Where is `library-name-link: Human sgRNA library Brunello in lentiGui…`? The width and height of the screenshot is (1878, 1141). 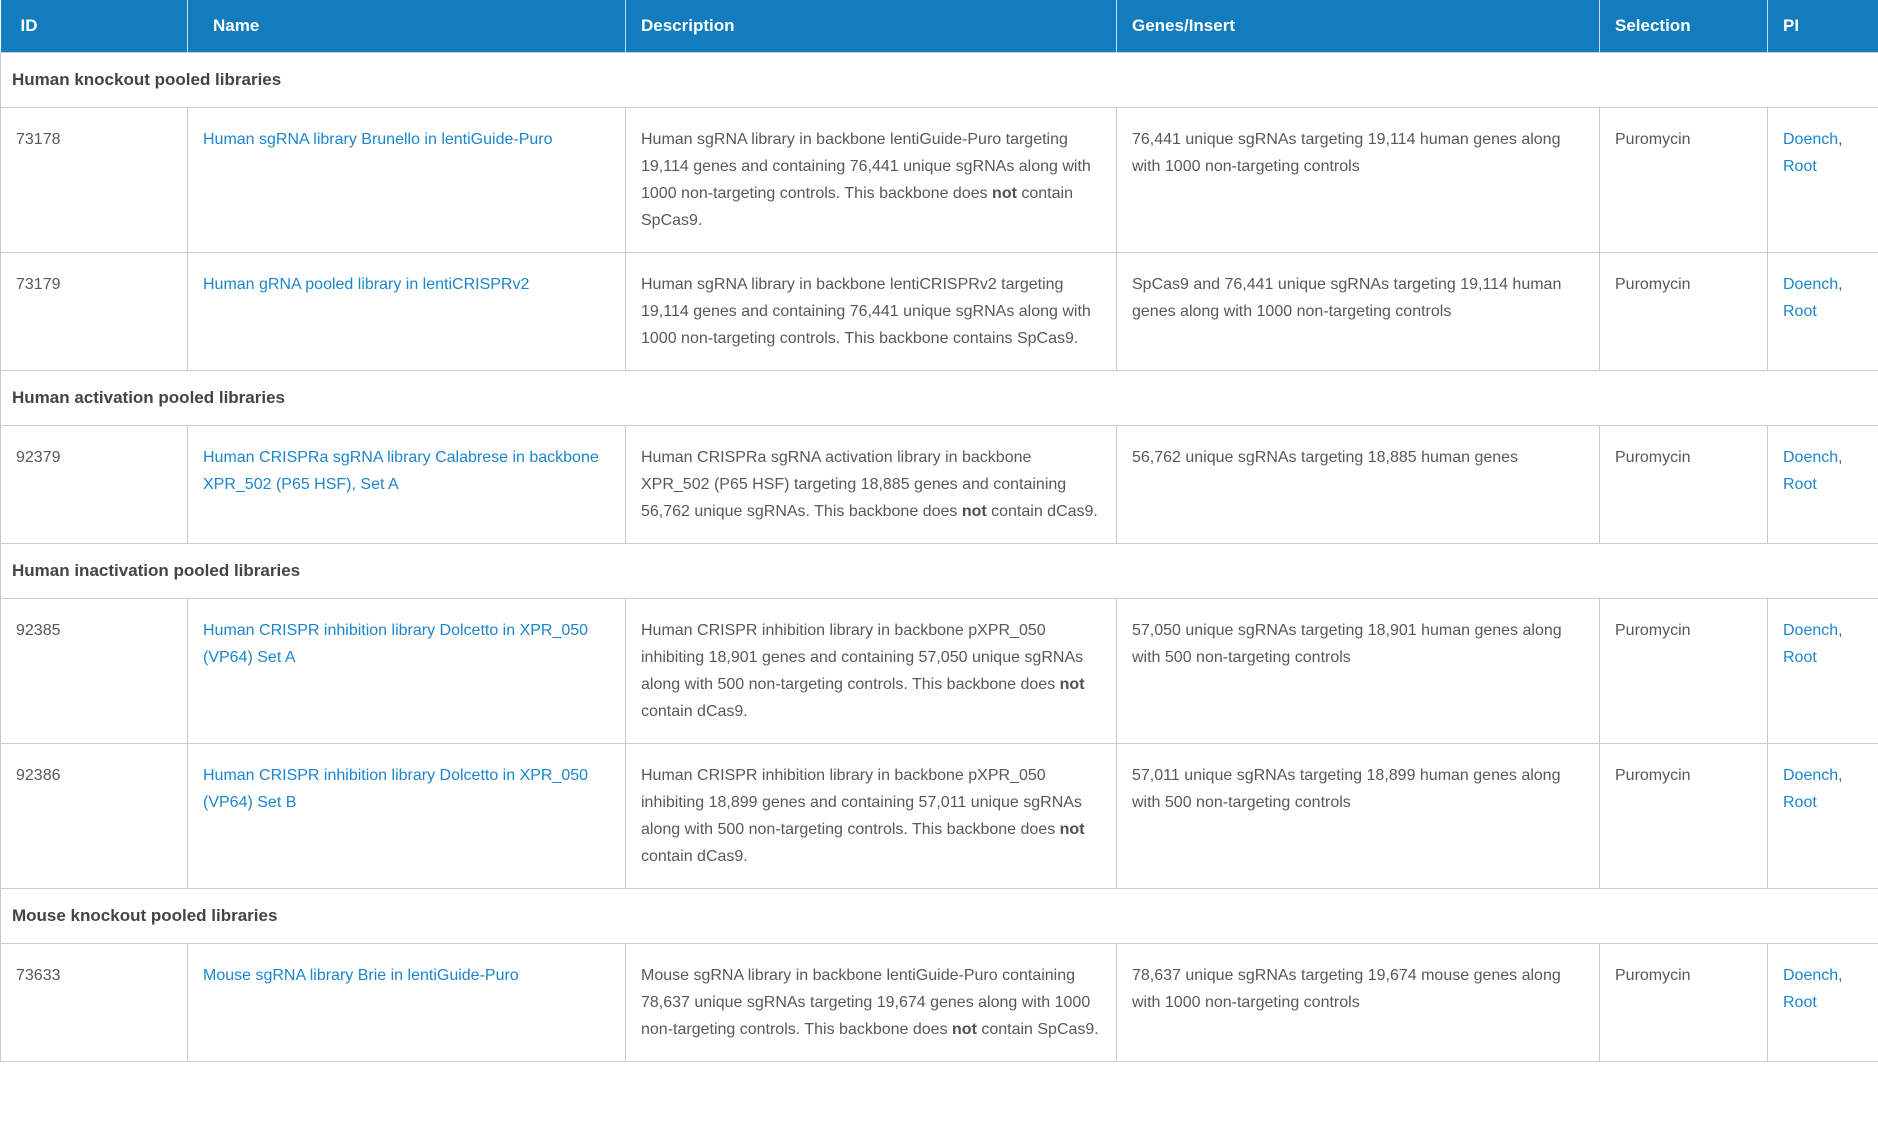 library-name-link: Human sgRNA library Brunello in lentiGui… is located at coordinates (378, 139).